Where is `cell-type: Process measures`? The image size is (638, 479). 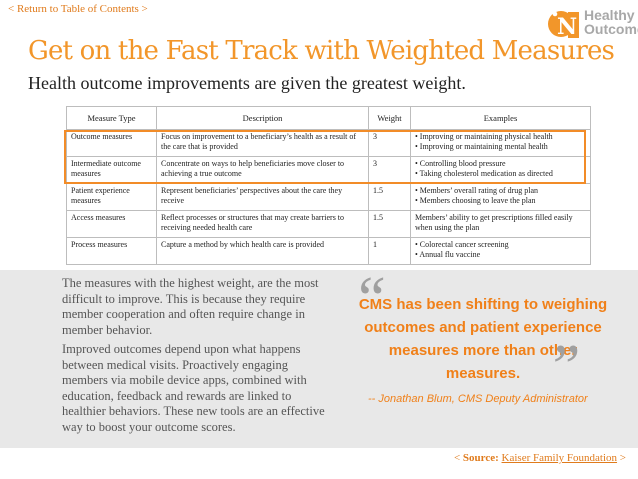
cell-type: Process measures is located at coordinates (111, 251).